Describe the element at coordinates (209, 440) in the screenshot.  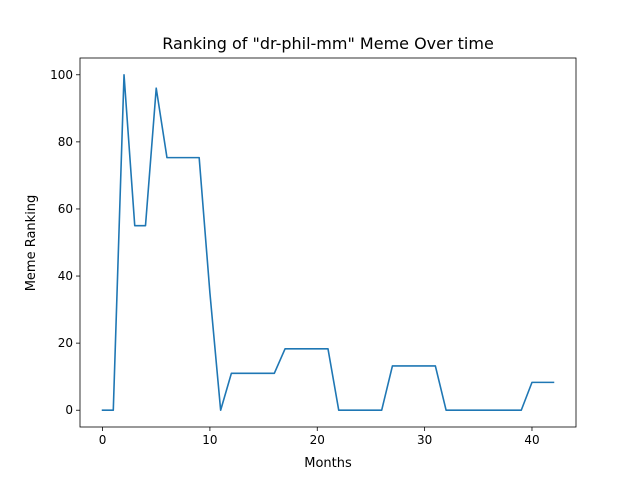
I see `x-tick-label: 10` at that location.